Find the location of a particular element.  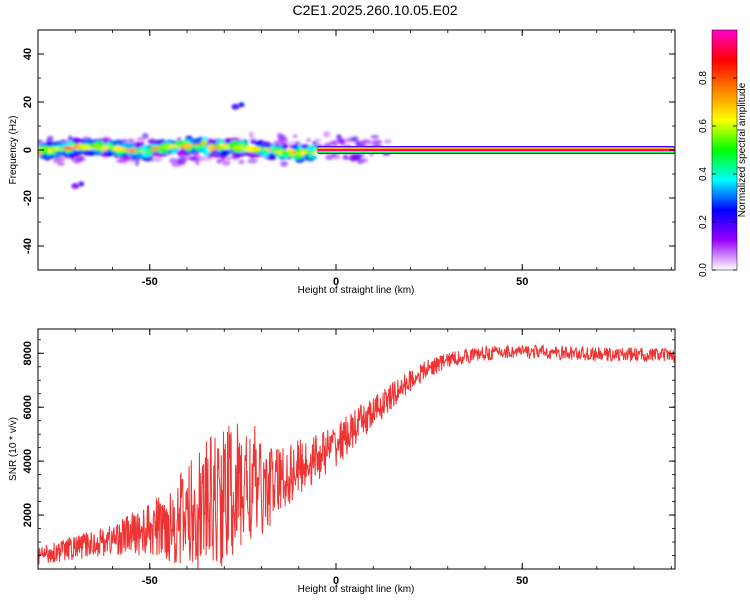

spectrogram-ytick-label: 20 is located at coordinates (28, 102).